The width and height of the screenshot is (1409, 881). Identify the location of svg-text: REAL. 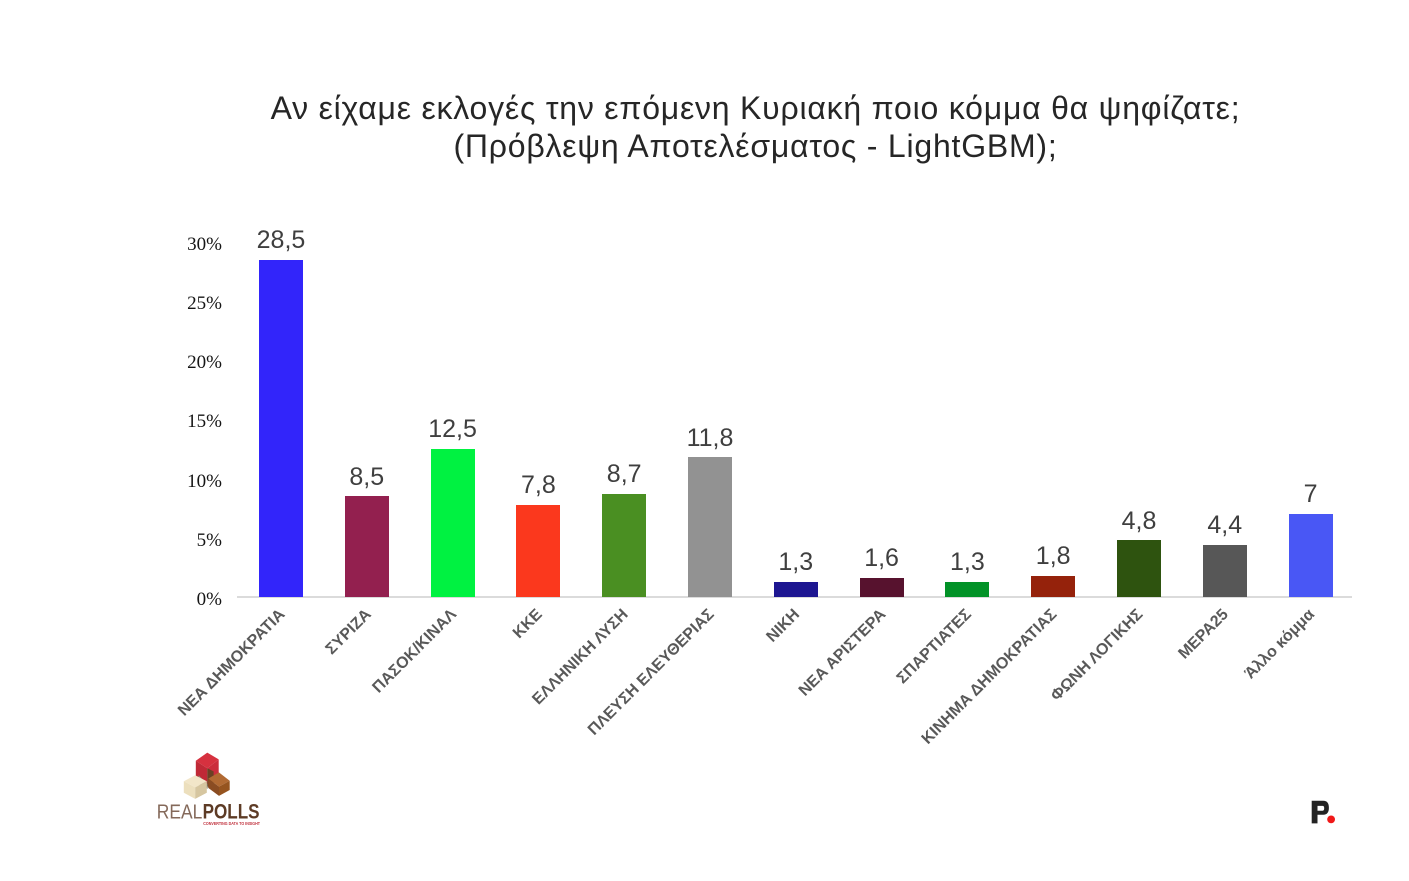
(180, 813).